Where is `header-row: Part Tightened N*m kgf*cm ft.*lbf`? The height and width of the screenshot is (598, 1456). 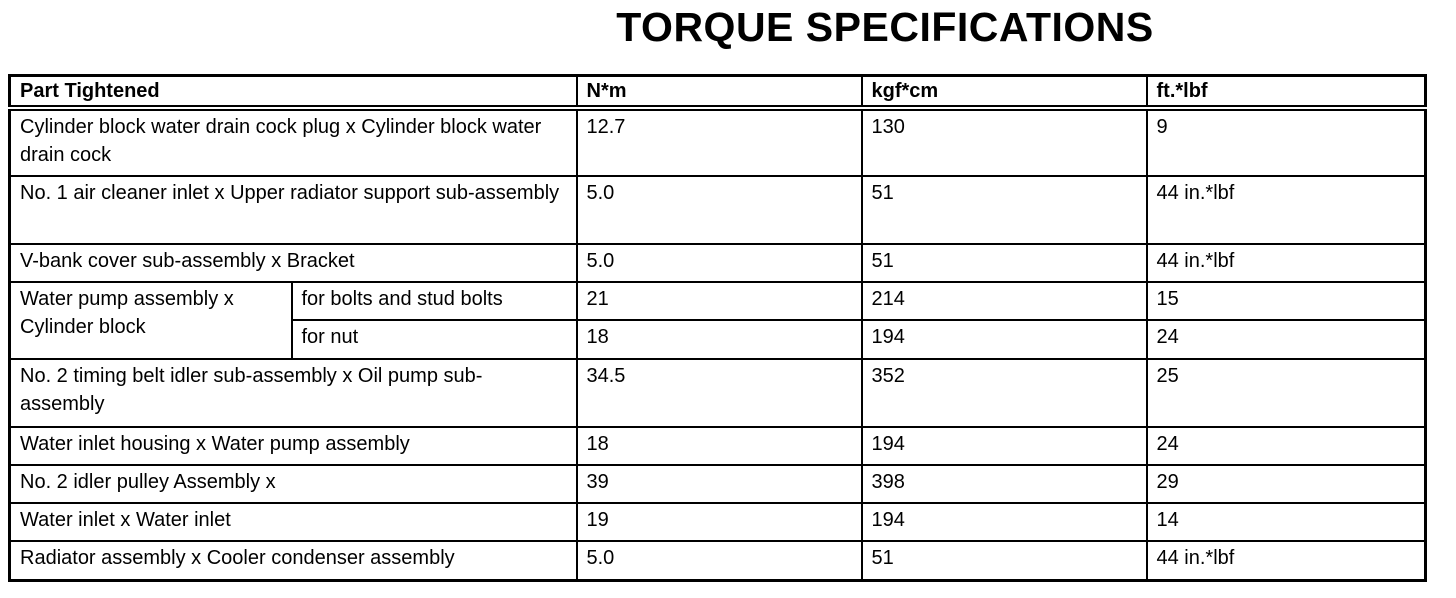
header-row: Part Tightened N*m kgf*cm ft.*lbf is located at coordinates (717, 92).